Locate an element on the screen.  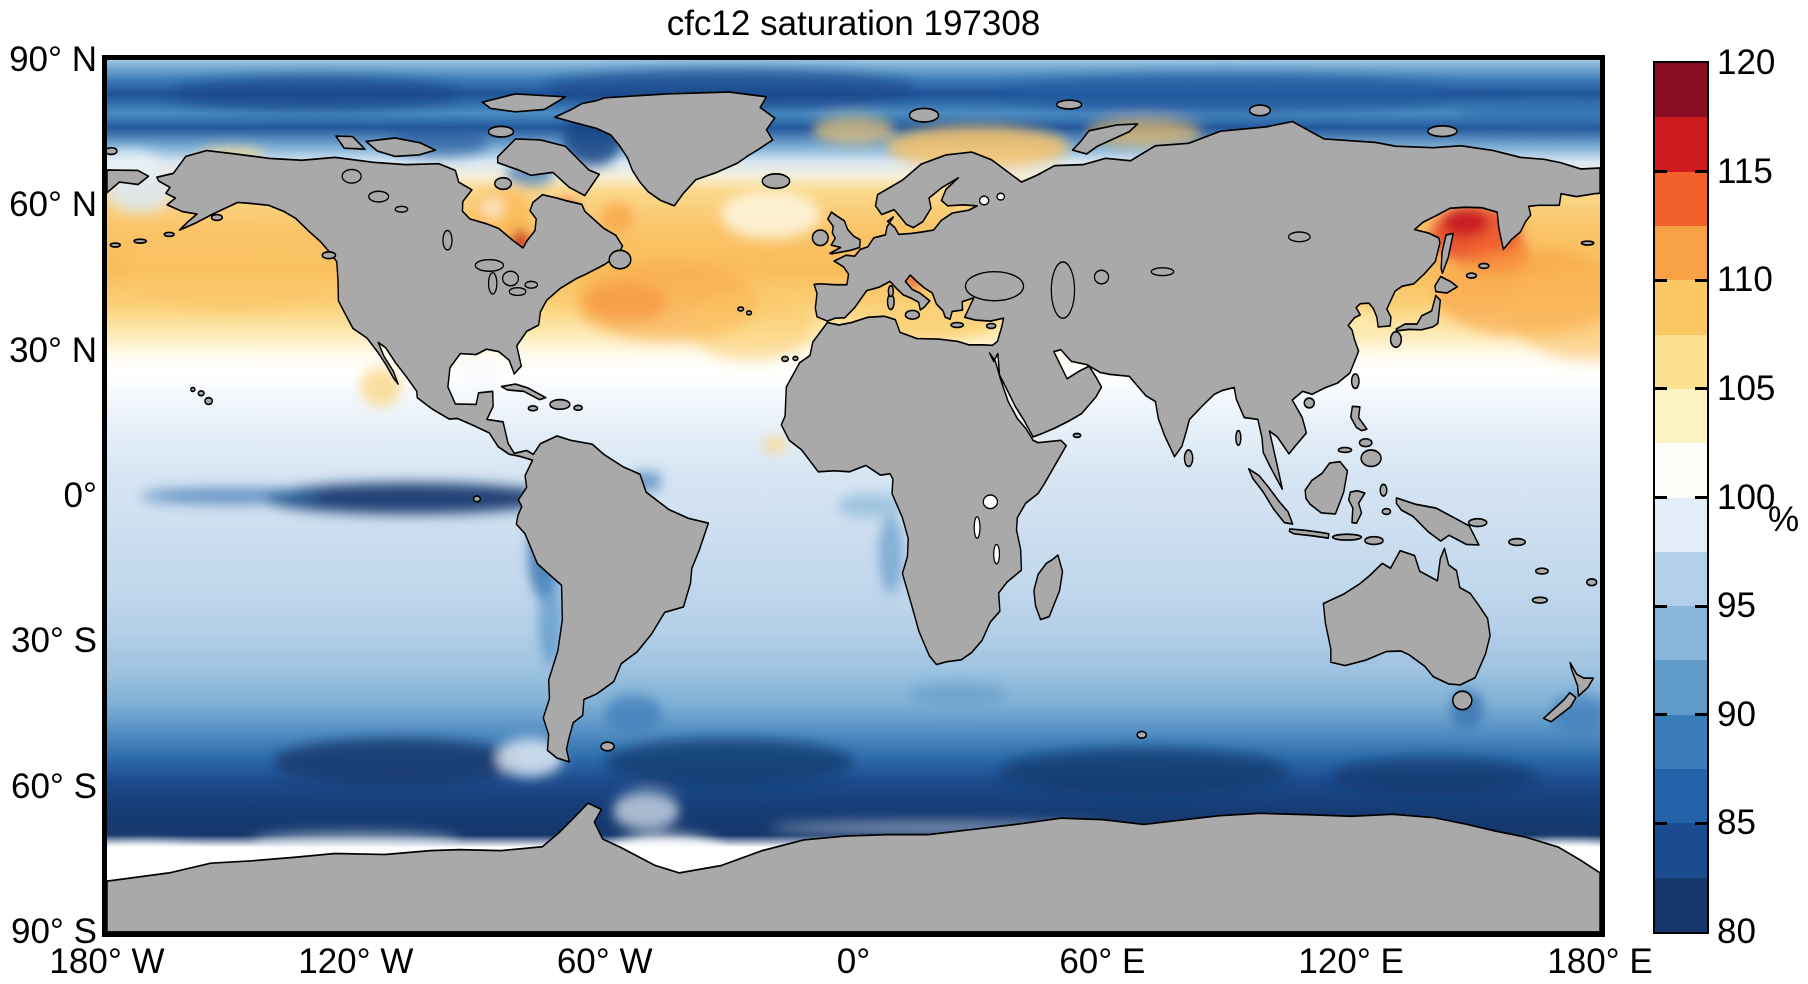
colorbar-tick-label: 120 is located at coordinates (1746, 62).